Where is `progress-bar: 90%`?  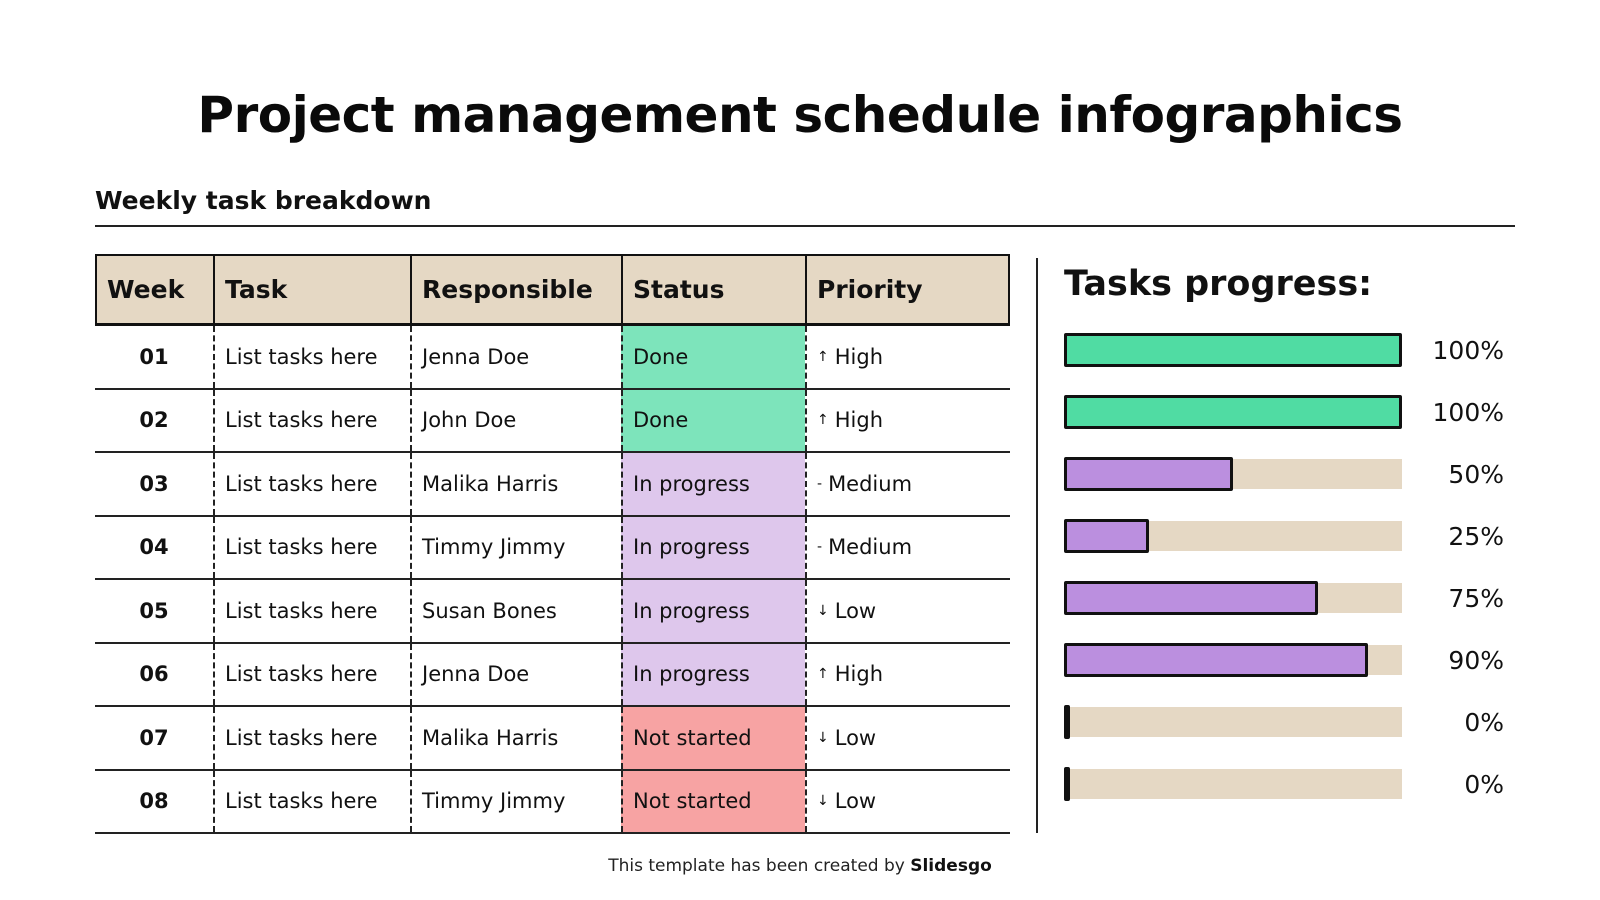 progress-bar: 90% is located at coordinates (1284, 660).